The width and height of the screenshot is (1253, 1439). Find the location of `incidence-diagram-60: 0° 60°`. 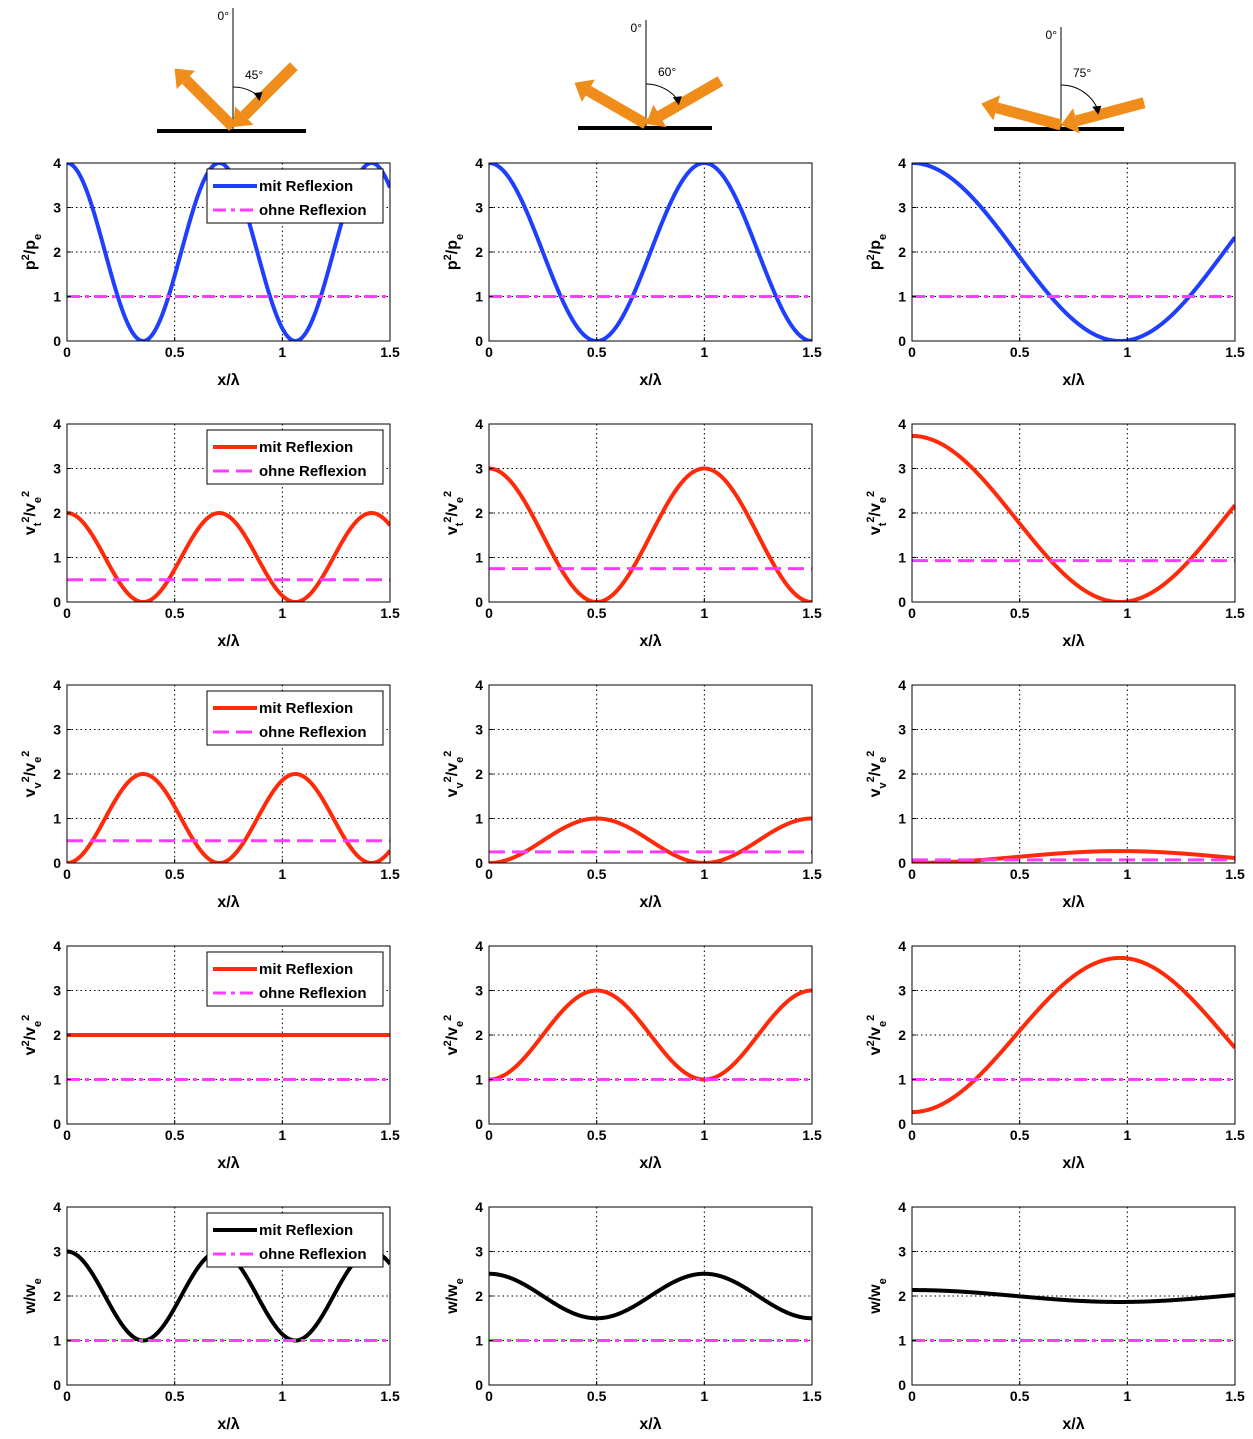

incidence-diagram-60: 0° 60° is located at coordinates (649, 75).